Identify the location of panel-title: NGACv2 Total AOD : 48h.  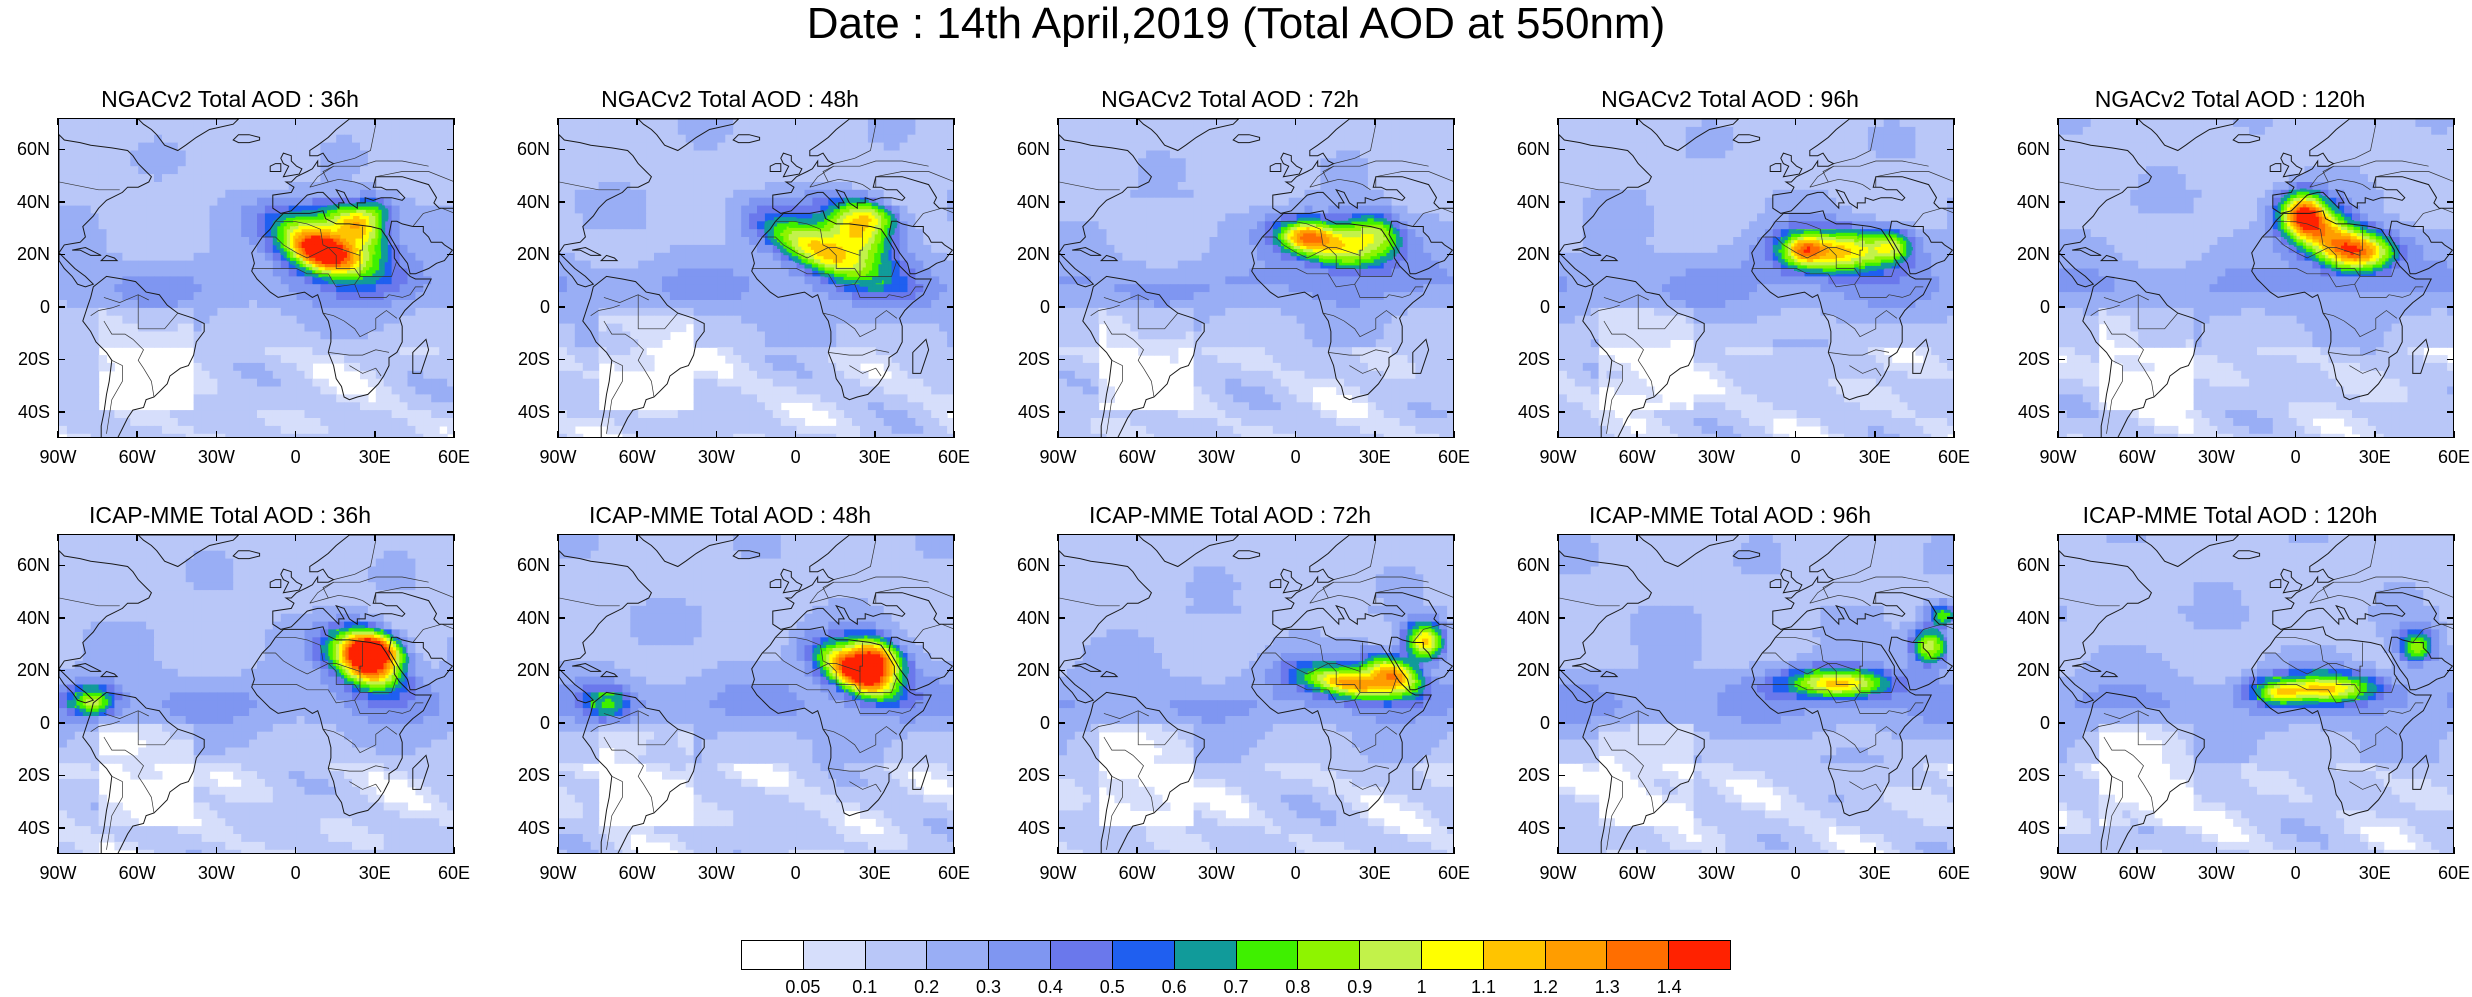
(730, 99).